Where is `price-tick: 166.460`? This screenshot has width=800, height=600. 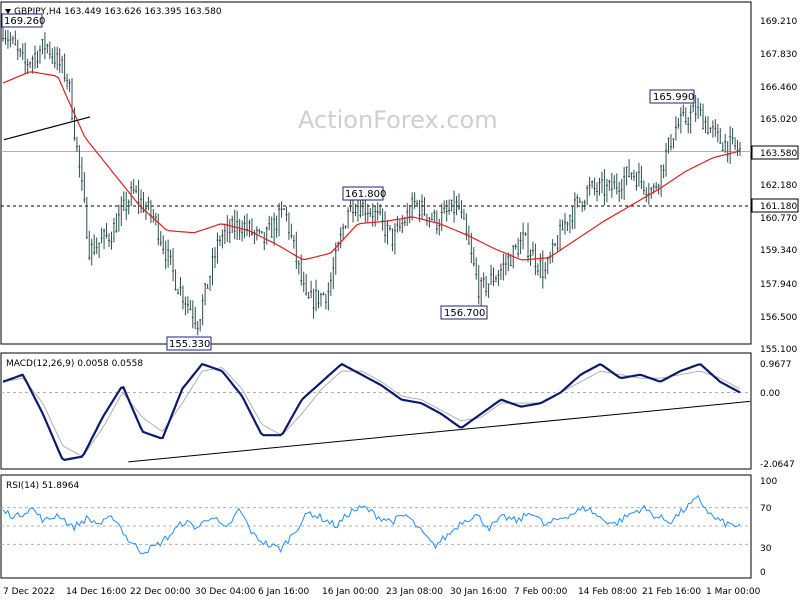 price-tick: 166.460 is located at coordinates (778, 88).